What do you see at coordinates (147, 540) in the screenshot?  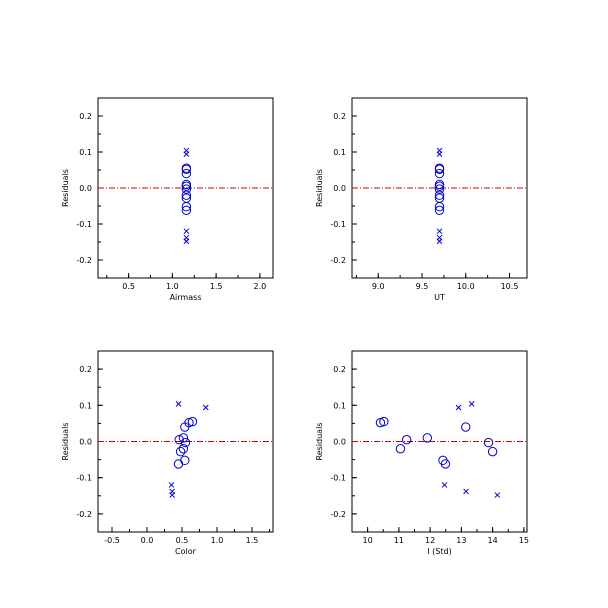 I see `x-tick-label: 0.0` at bounding box center [147, 540].